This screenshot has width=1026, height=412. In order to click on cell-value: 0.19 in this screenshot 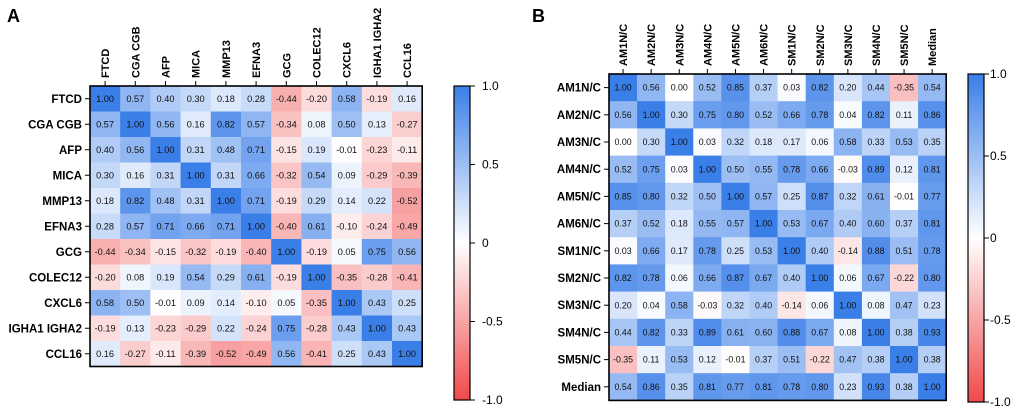, I will do `click(317, 150)`.